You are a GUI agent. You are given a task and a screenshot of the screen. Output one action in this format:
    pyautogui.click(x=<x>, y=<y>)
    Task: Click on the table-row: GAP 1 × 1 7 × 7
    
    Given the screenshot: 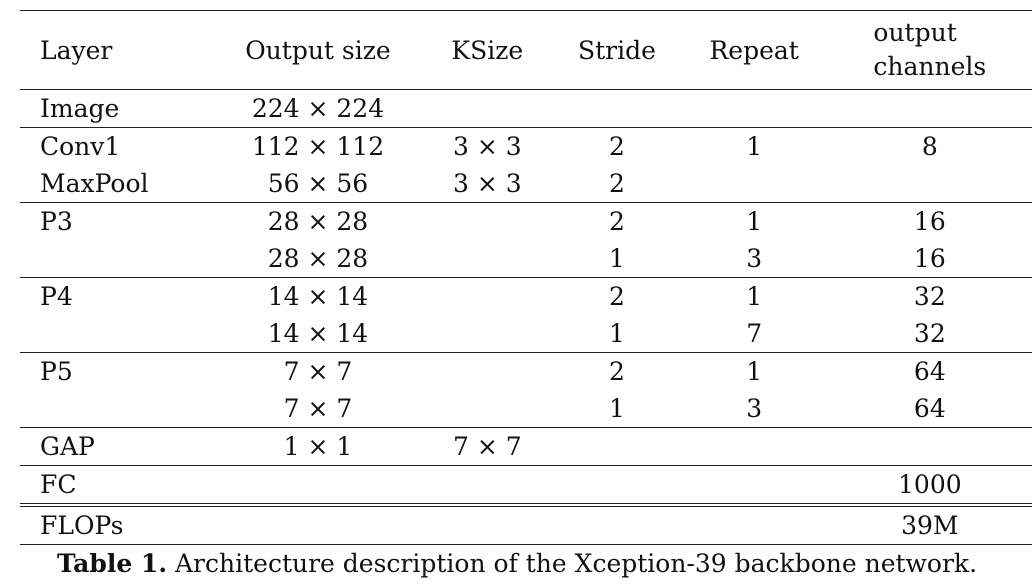 What is the action you would take?
    pyautogui.click(x=526, y=446)
    